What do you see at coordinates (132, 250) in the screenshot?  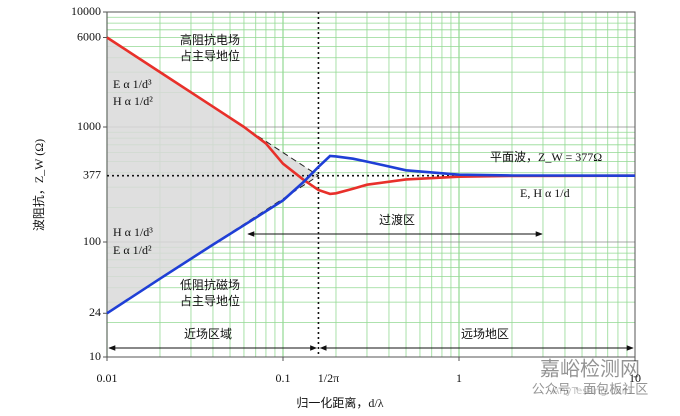 I see `annotation: E α 1/d²` at bounding box center [132, 250].